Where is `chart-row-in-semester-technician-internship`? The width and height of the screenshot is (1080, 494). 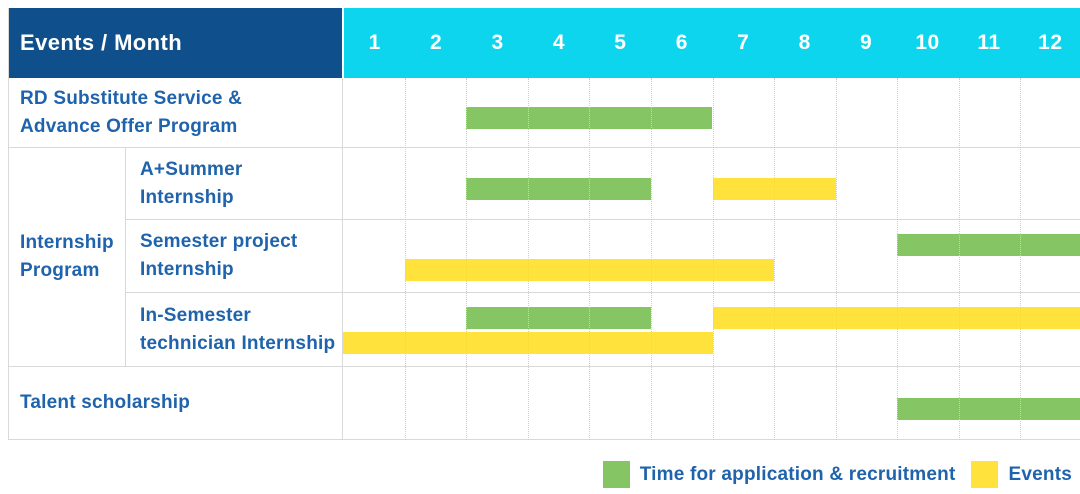
chart-row-in-semester-technician-internship is located at coordinates (711, 330).